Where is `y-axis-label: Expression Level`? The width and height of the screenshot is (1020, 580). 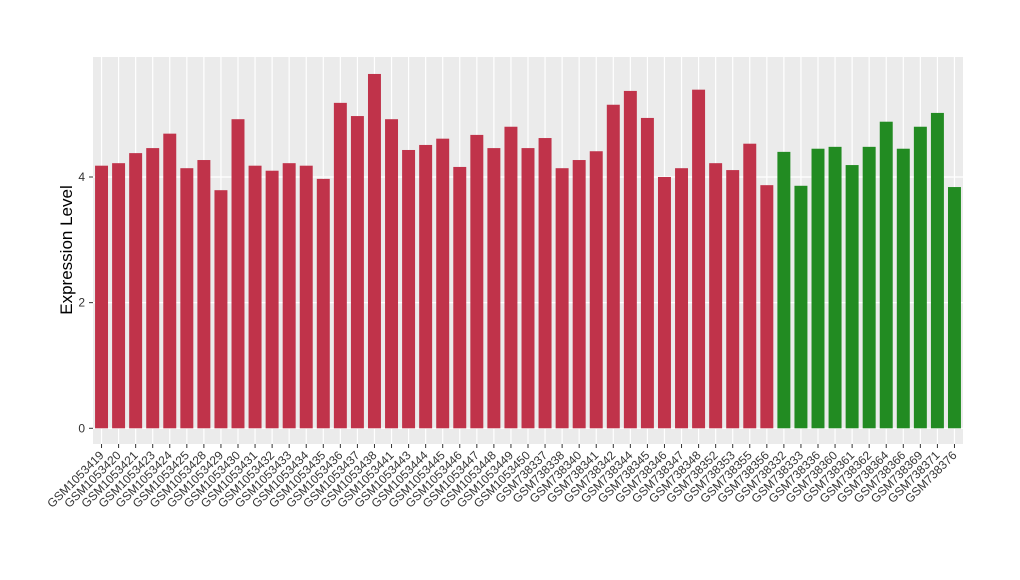 y-axis-label: Expression Level is located at coordinates (66, 249).